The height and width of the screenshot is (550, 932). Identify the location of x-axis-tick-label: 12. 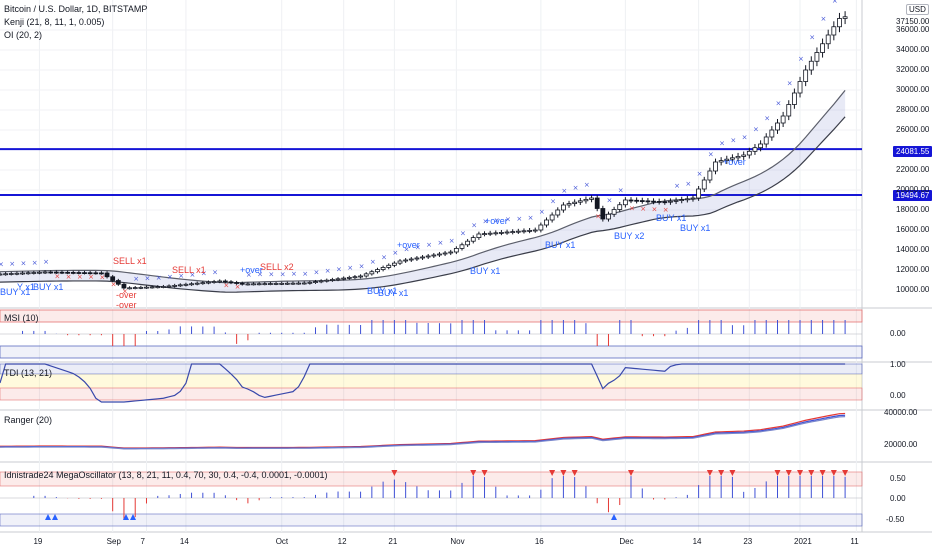
(342, 541).